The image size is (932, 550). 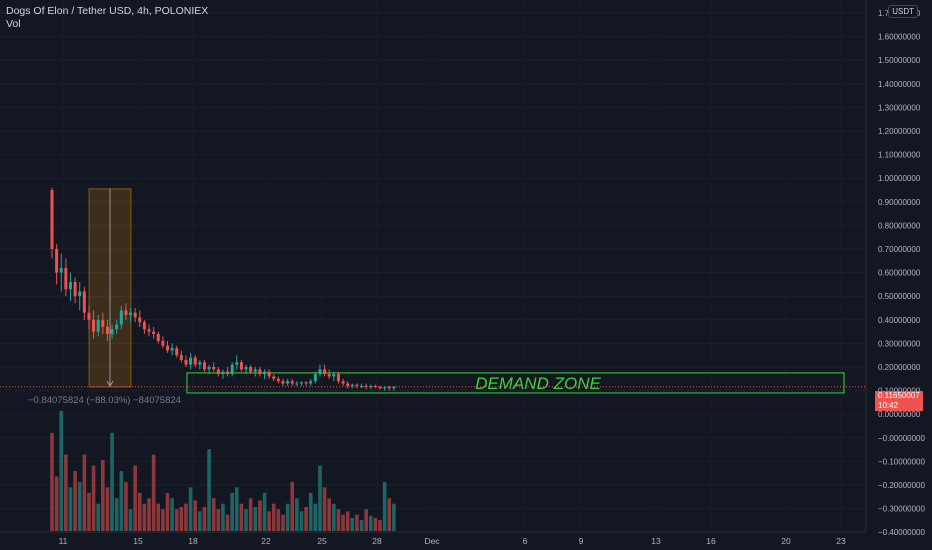 I want to click on price-tick-label: 0.60000000, so click(x=899, y=273).